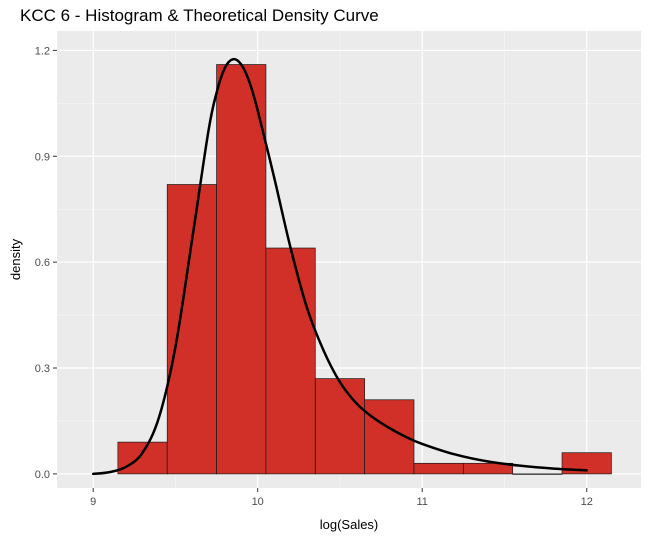  Describe the element at coordinates (15, 259) in the screenshot. I see `y-axis-title: density` at that location.